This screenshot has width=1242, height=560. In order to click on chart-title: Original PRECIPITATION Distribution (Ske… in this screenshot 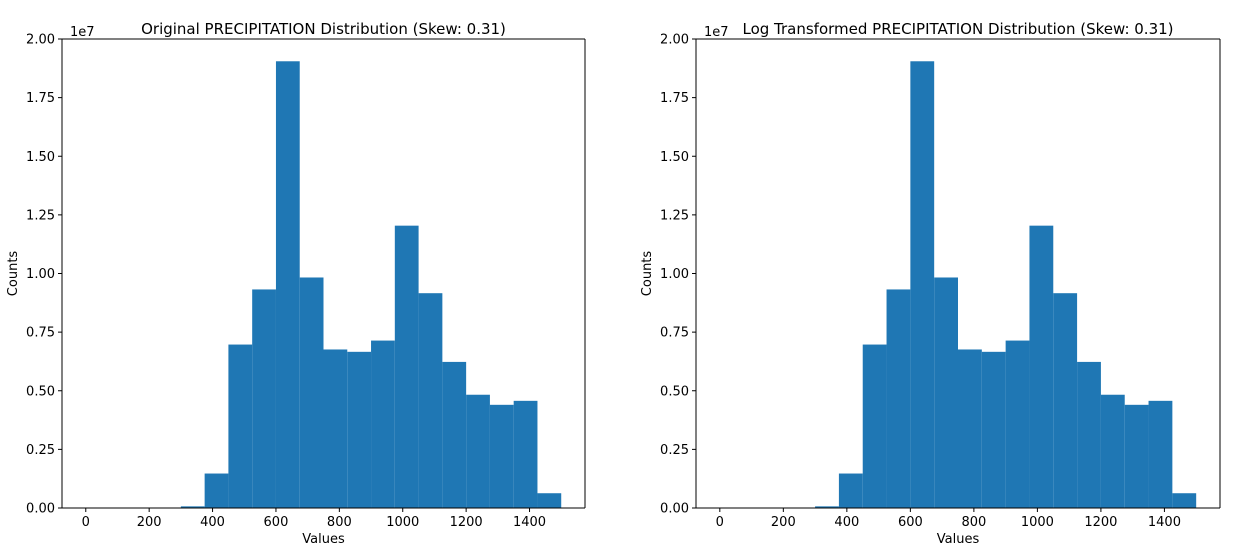, I will do `click(323, 29)`.